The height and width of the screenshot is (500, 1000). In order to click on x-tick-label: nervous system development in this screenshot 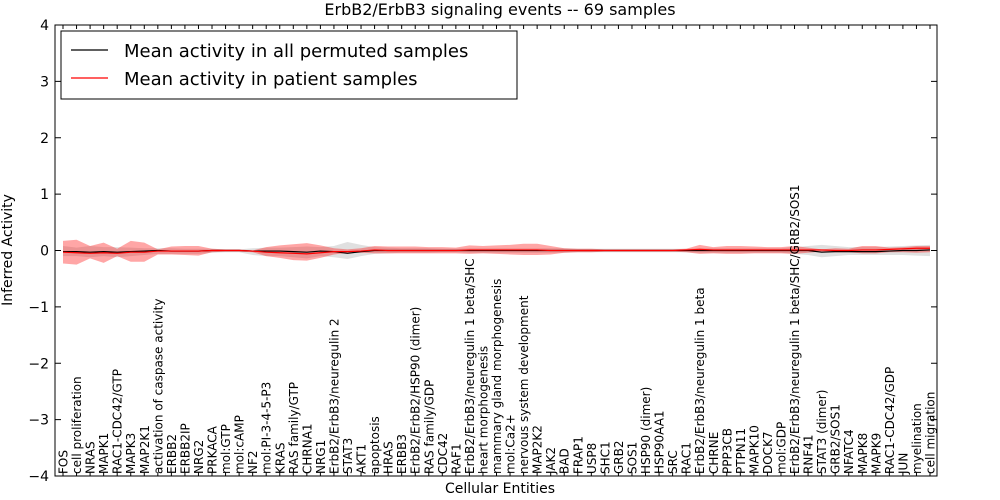, I will do `click(524, 384)`.